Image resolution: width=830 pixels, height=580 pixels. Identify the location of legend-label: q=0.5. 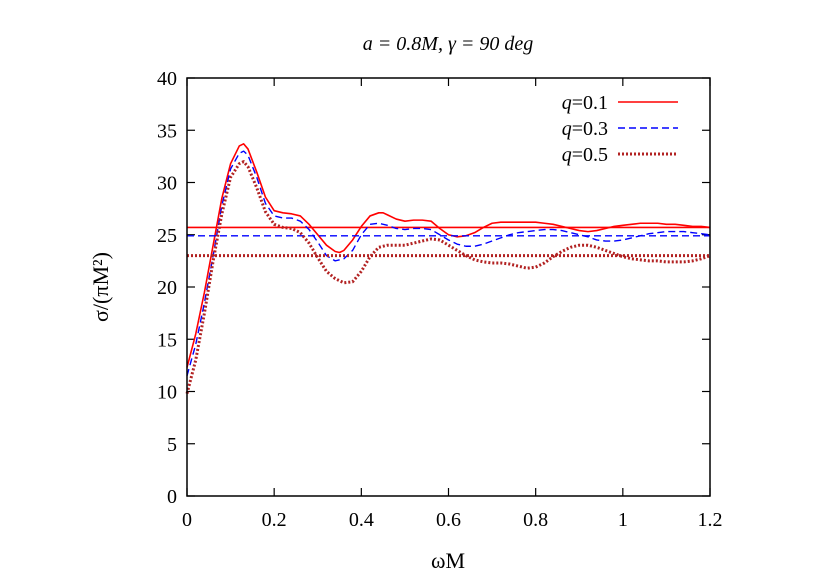
(585, 155).